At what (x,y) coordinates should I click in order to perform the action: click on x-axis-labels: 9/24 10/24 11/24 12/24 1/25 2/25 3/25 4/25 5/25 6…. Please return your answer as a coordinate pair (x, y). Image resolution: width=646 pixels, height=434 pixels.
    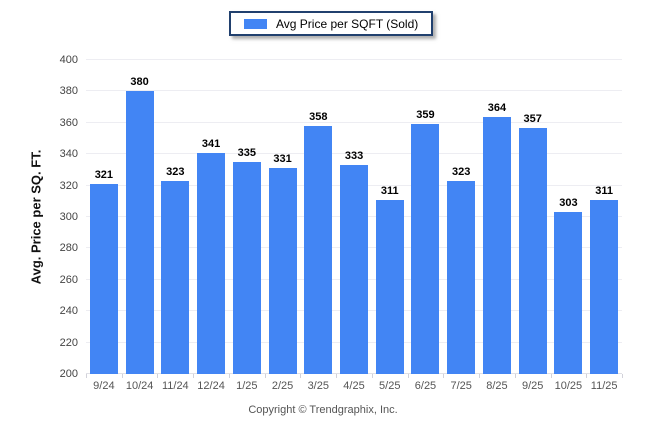
    Looking at the image, I should click on (354, 386).